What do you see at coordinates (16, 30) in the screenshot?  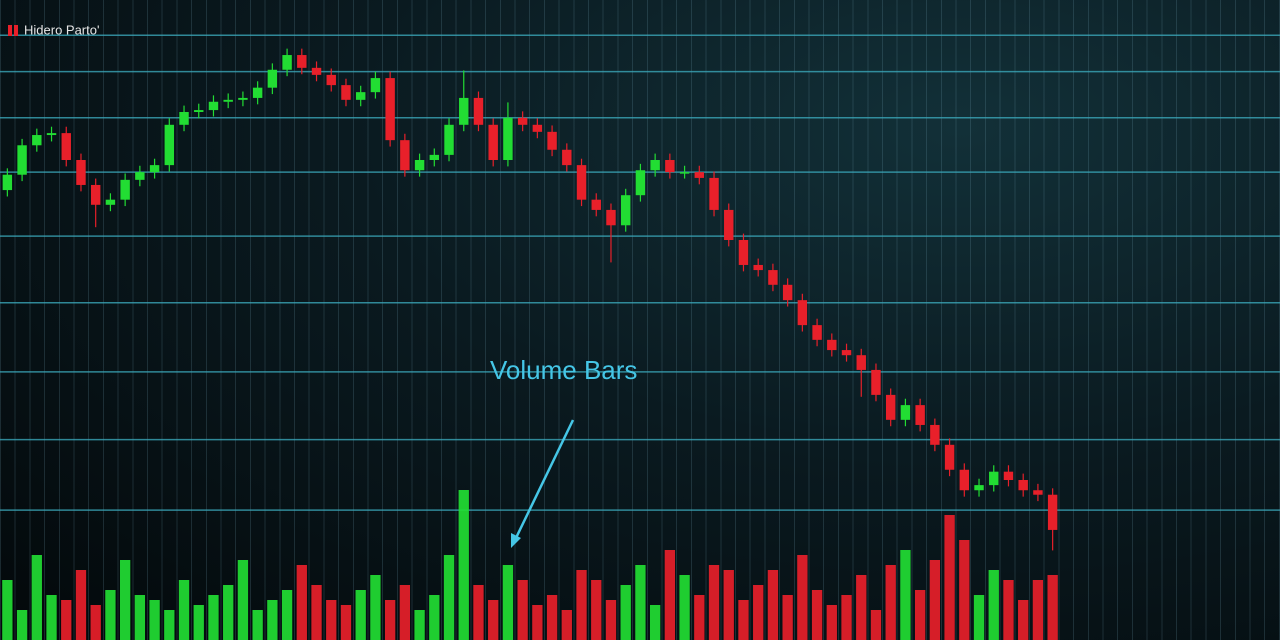 I see `title-icon` at bounding box center [16, 30].